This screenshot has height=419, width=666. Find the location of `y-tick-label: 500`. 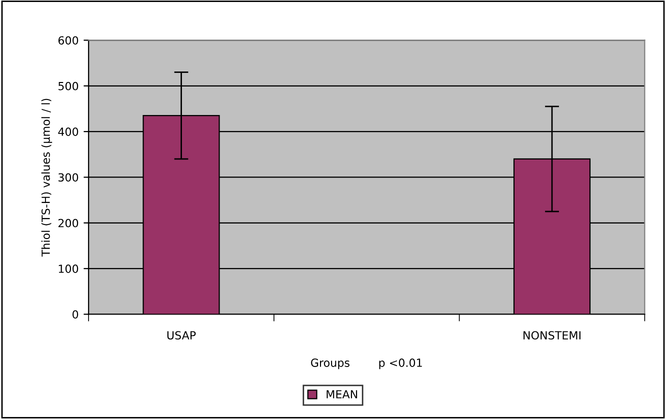

y-tick-label: 500 is located at coordinates (68, 86).